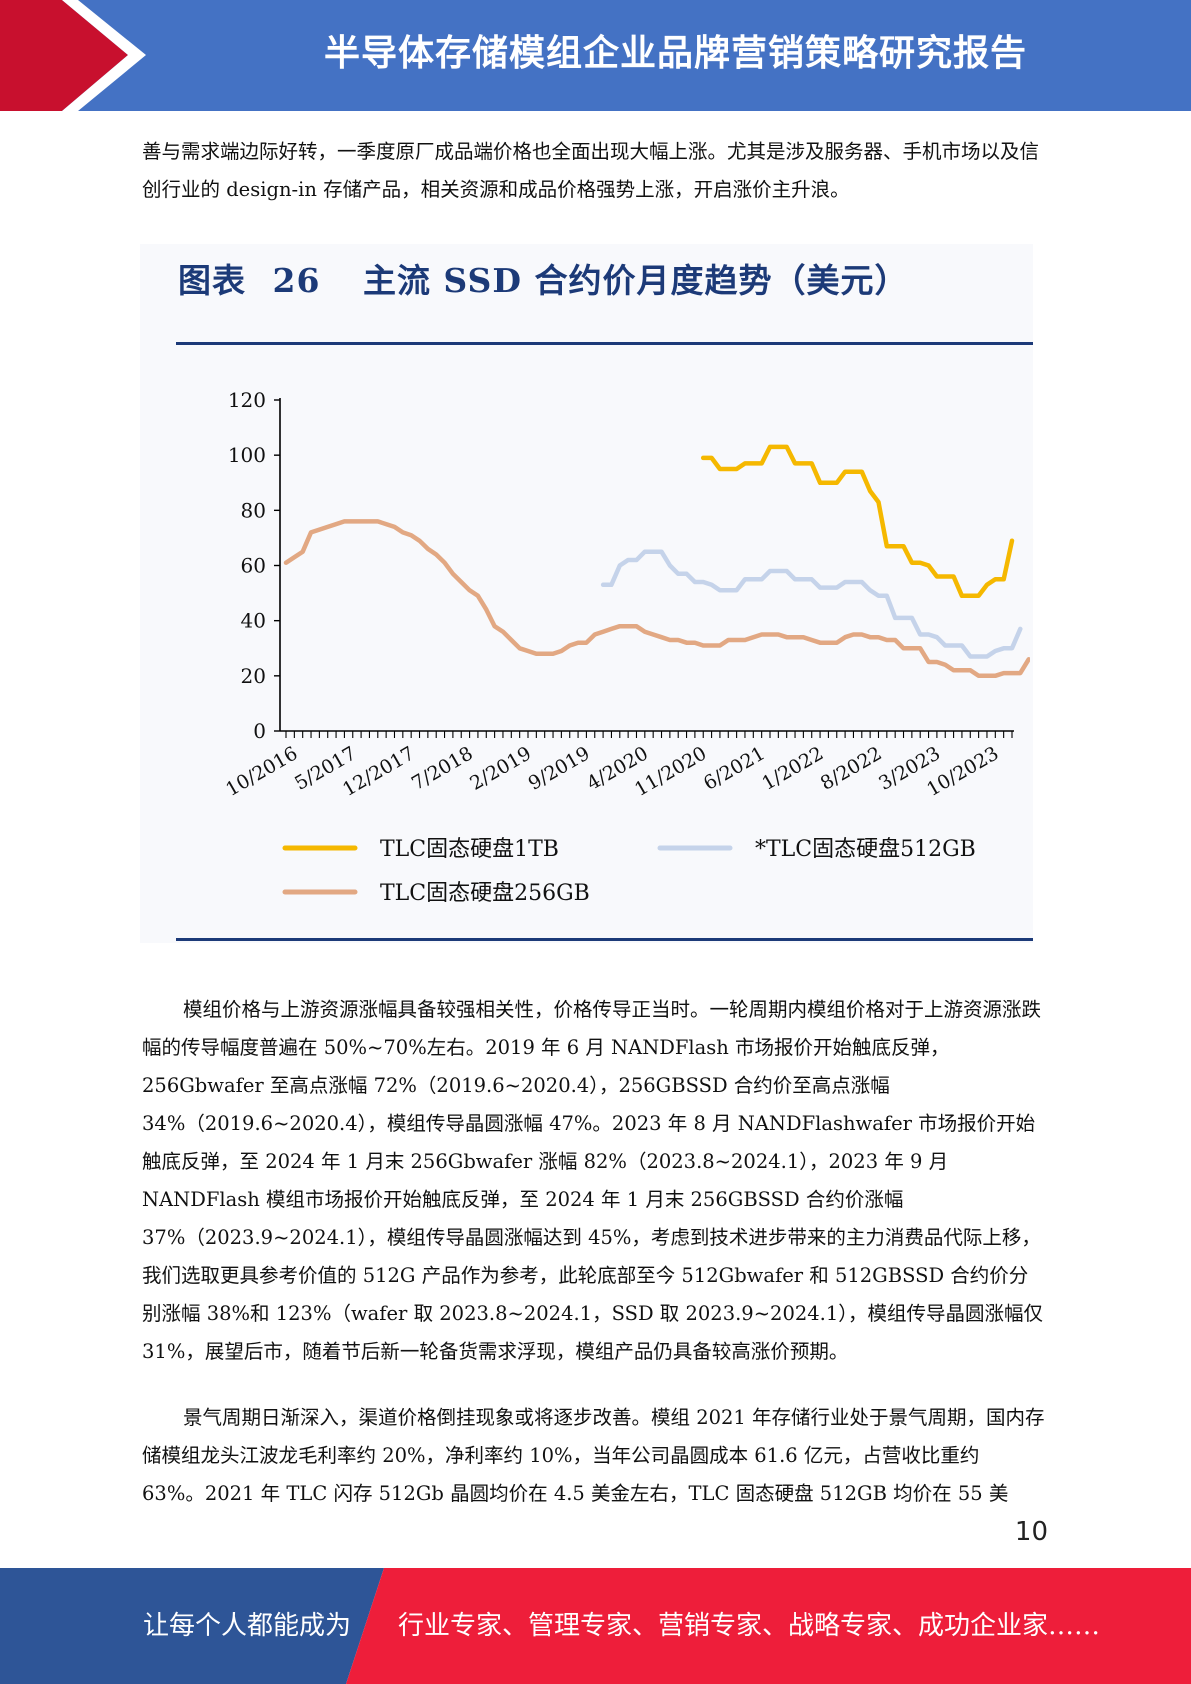 The image size is (1191, 1684). Describe the element at coordinates (865, 849) in the screenshot. I see `legend-label-2: *TLC固态硬盘512GB` at that location.